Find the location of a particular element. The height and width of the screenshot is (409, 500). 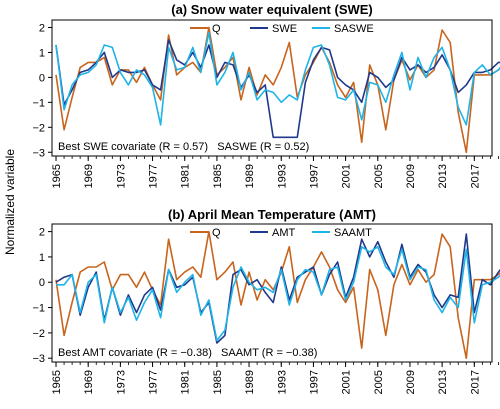

y-axis-label: Normalized variable is located at coordinates (10, 202).